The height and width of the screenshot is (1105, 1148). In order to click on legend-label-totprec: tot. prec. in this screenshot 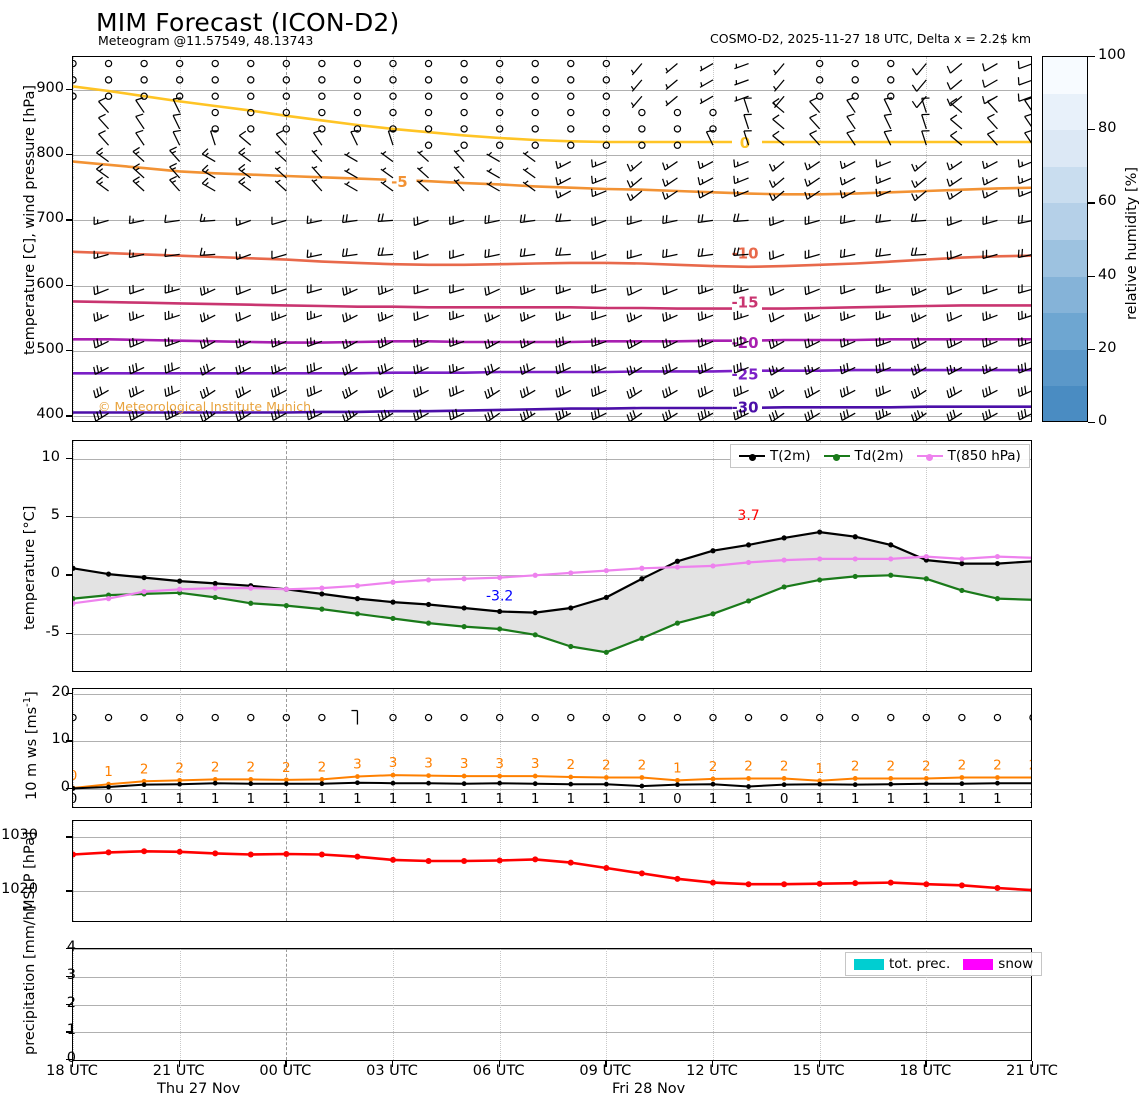, I will do `click(920, 964)`.